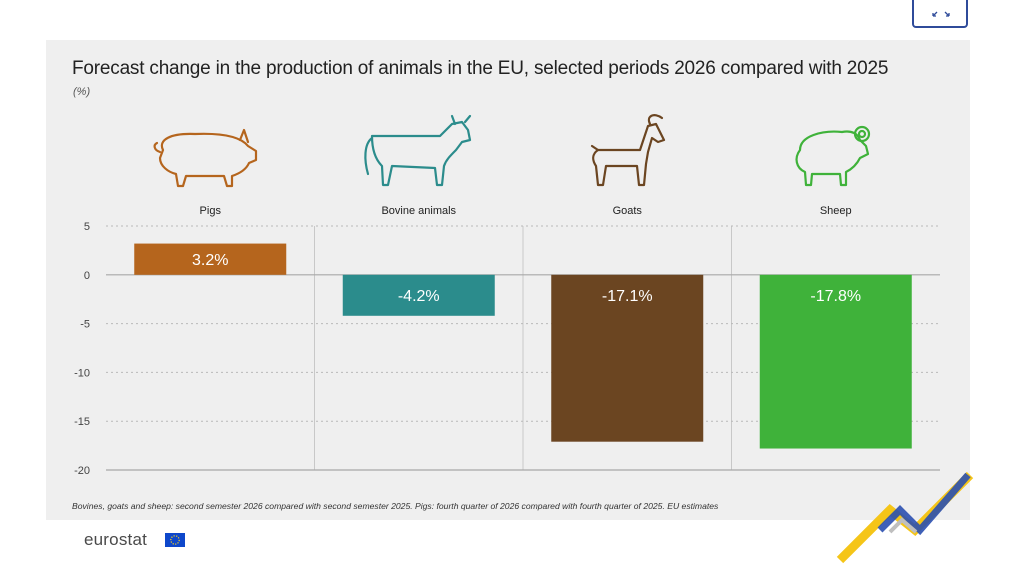 The width and height of the screenshot is (1024, 576). What do you see at coordinates (418, 211) in the screenshot?
I see `category-label: Bovine animals` at bounding box center [418, 211].